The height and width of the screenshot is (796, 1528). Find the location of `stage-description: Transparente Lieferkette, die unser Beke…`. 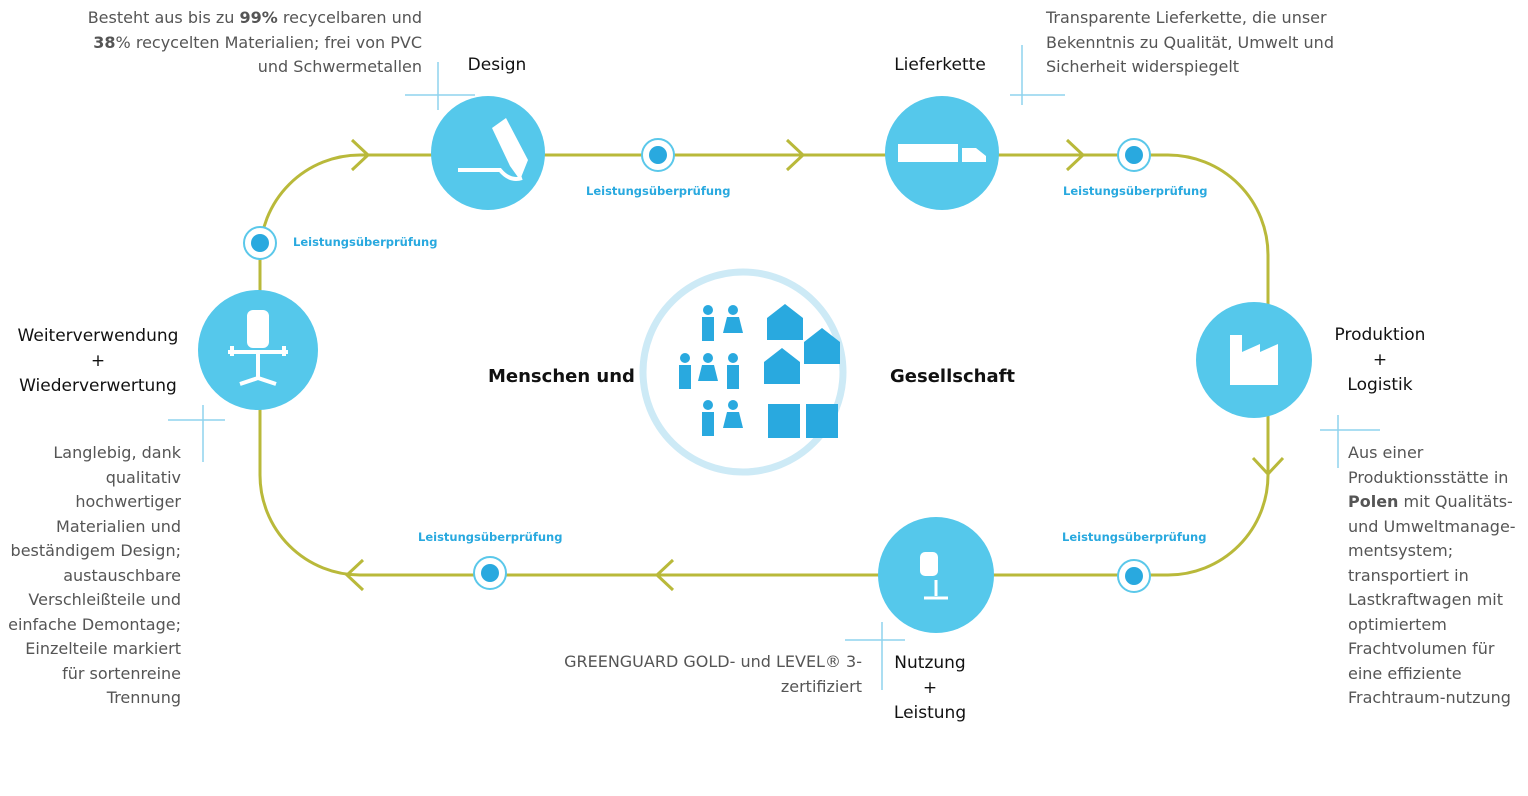

stage-description: Transparente Lieferkette, die unser Beke… is located at coordinates (1226, 43).